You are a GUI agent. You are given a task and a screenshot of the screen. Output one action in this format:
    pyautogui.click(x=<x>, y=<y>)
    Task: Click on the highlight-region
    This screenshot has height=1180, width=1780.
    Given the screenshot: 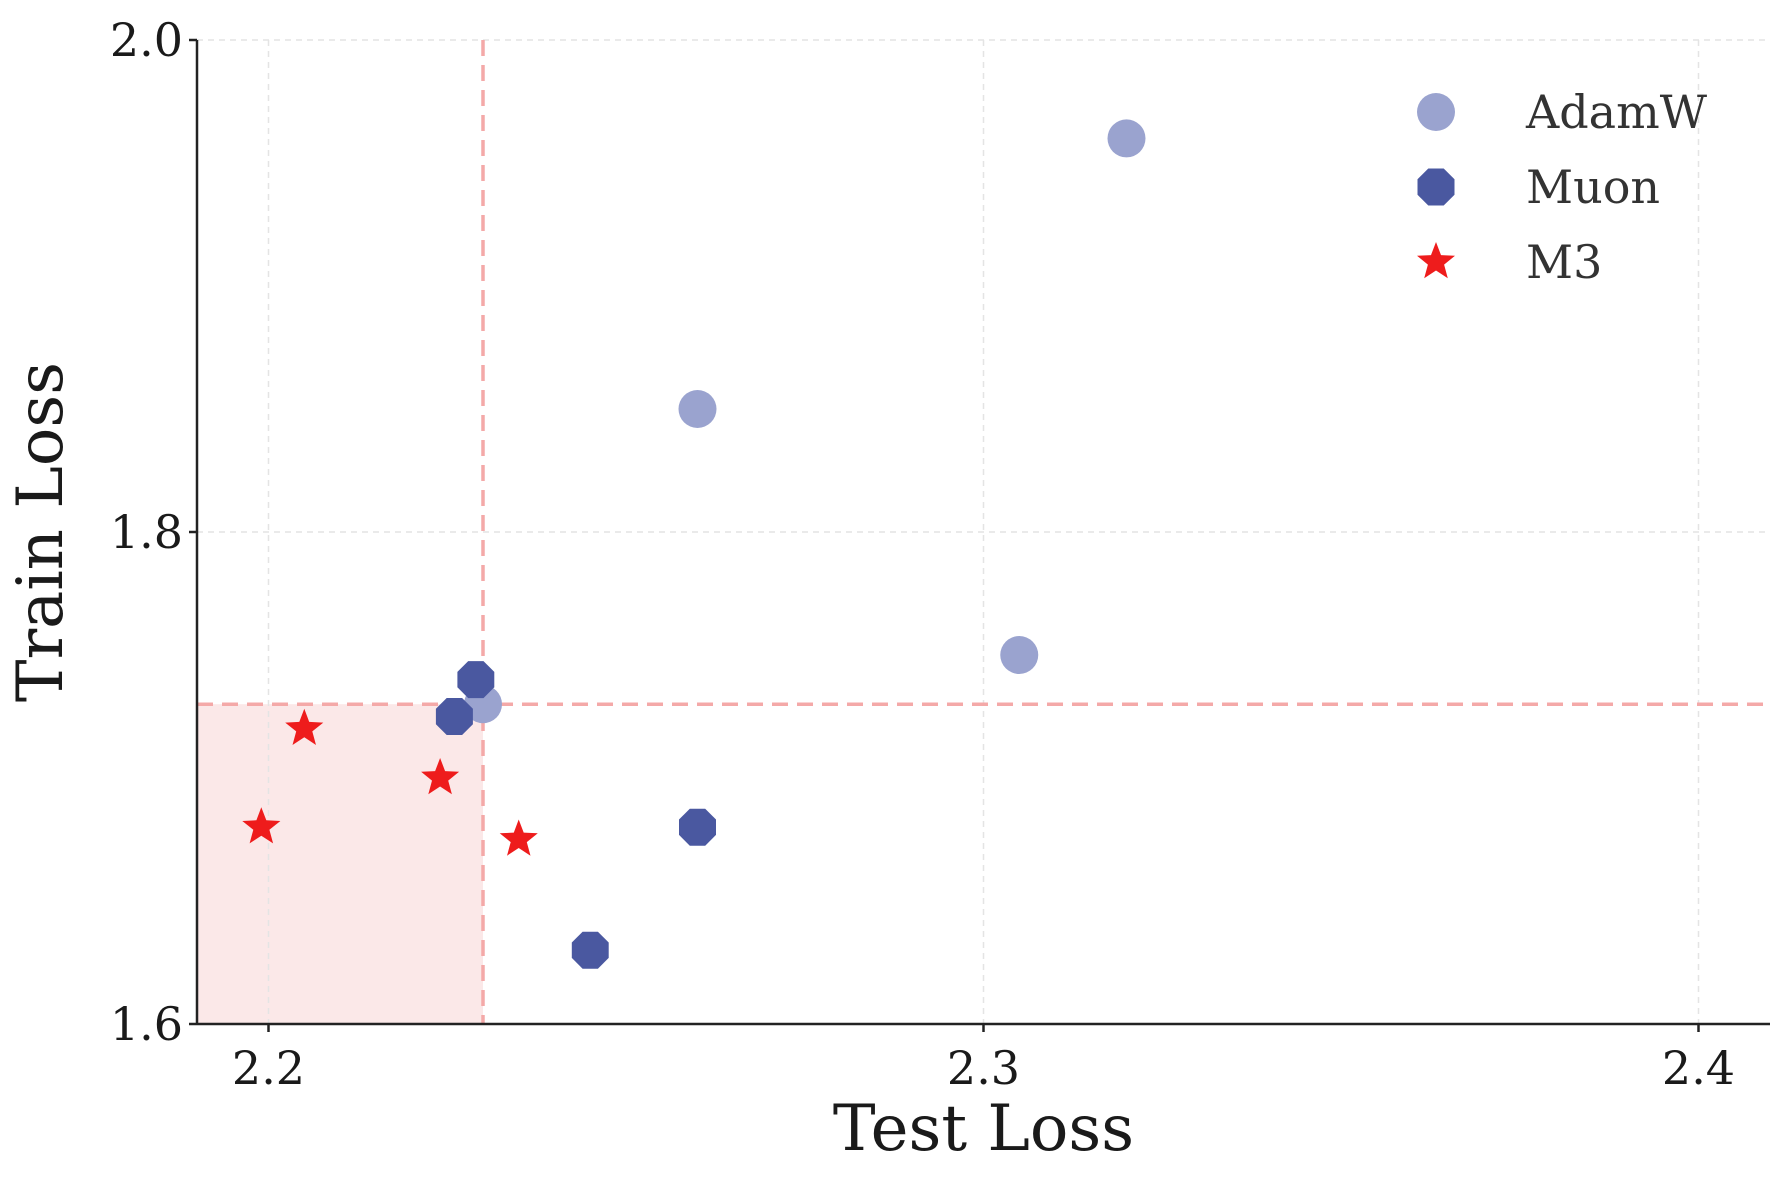 What is the action you would take?
    pyautogui.click(x=340, y=864)
    